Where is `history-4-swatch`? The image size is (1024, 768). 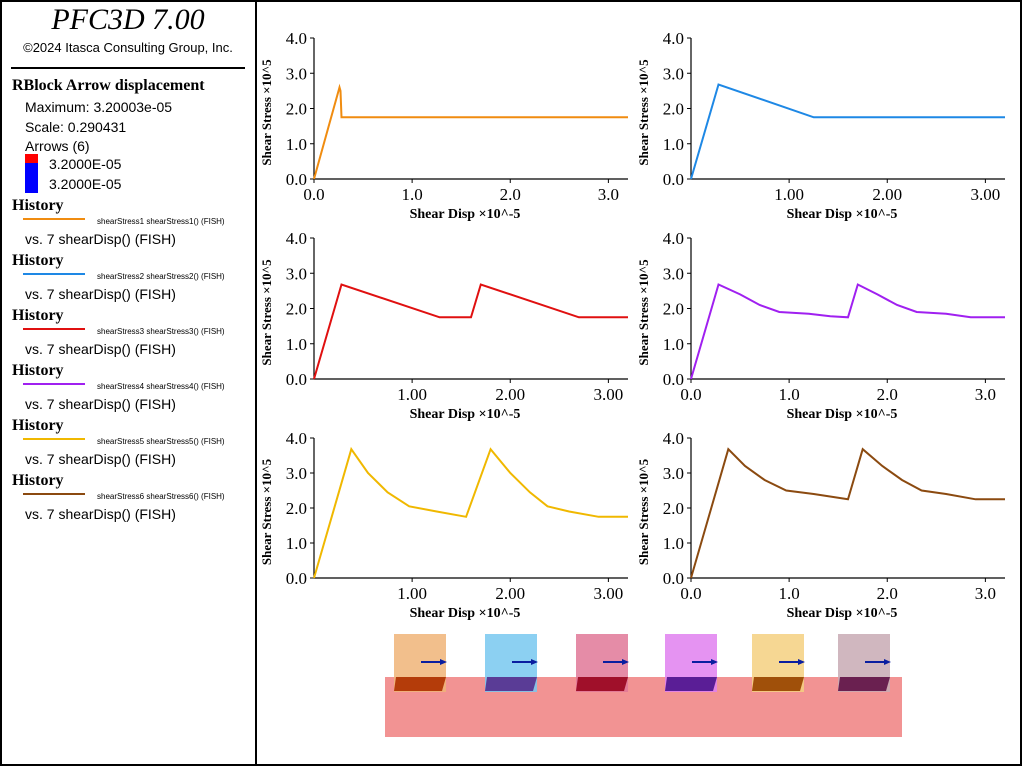
history-4-swatch is located at coordinates (54, 384).